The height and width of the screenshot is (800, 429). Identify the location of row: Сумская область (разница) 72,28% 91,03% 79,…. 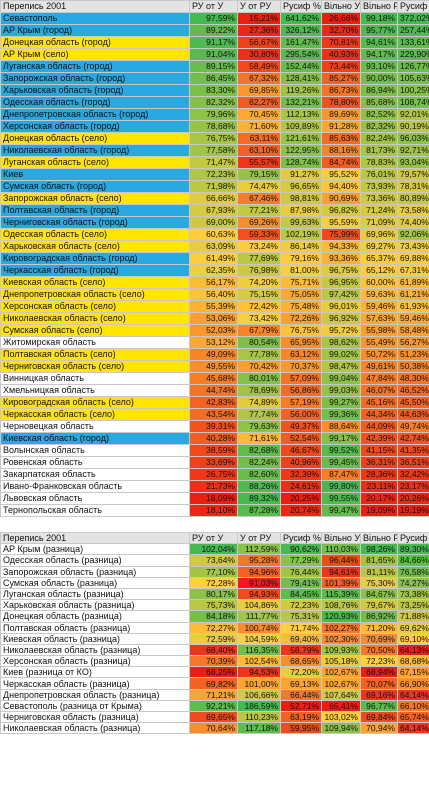
(214, 582).